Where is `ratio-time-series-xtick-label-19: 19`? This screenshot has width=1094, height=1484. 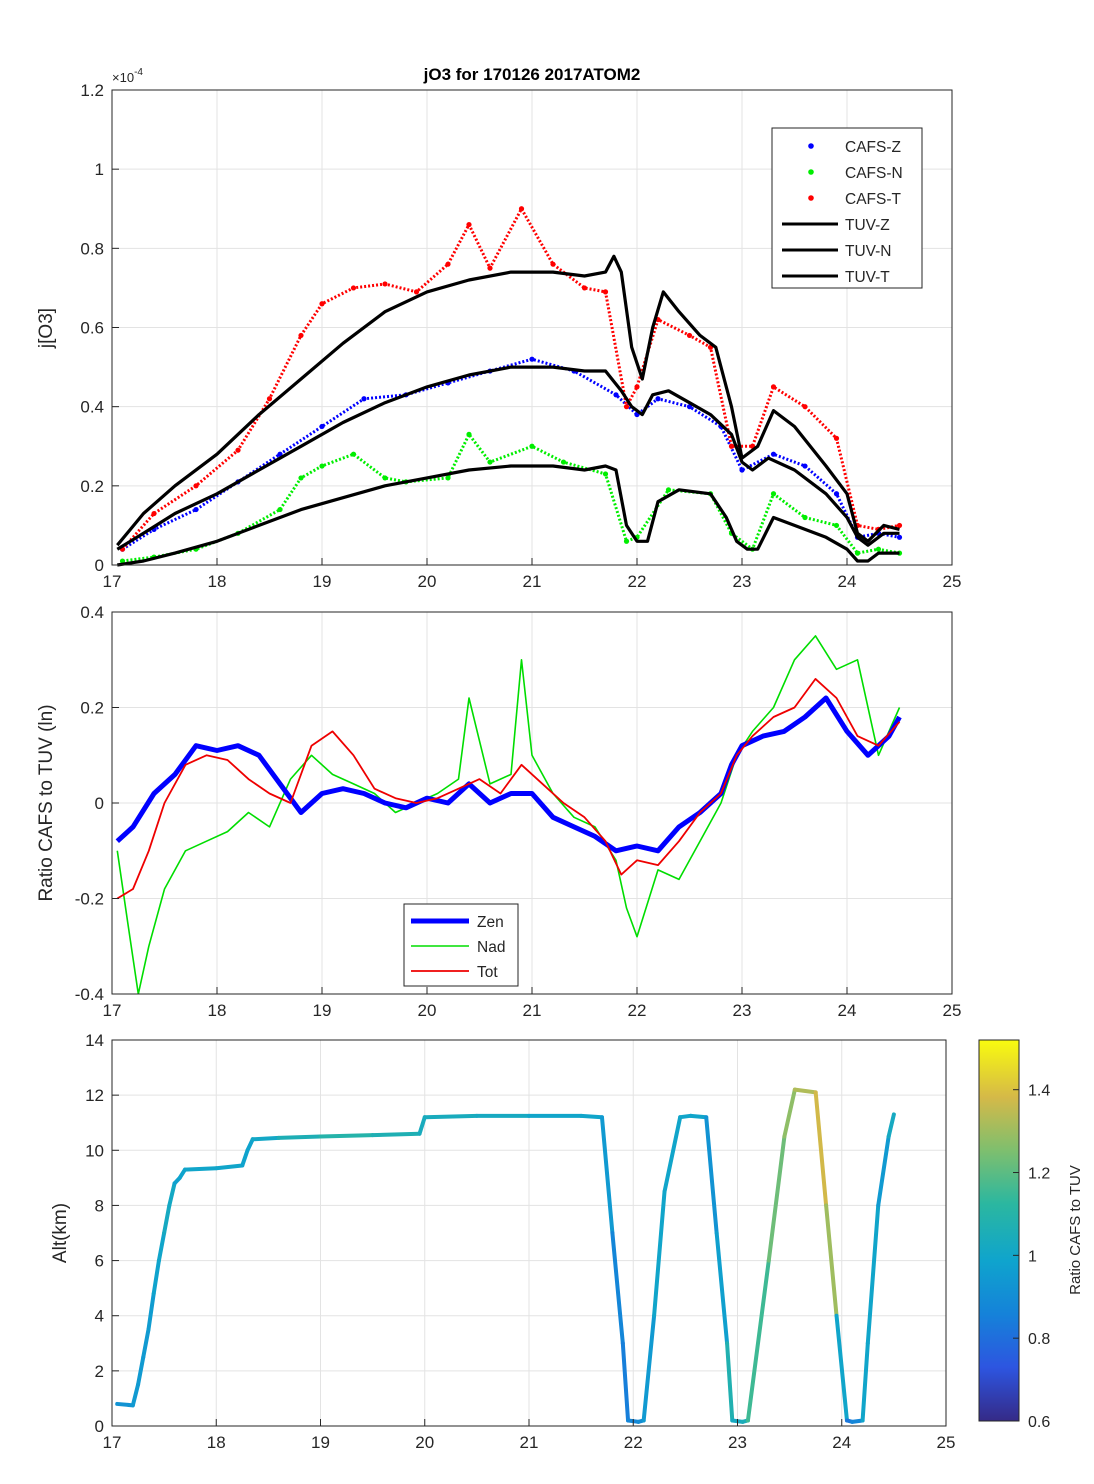
ratio-time-series-xtick-label-19: 19 is located at coordinates (322, 1010).